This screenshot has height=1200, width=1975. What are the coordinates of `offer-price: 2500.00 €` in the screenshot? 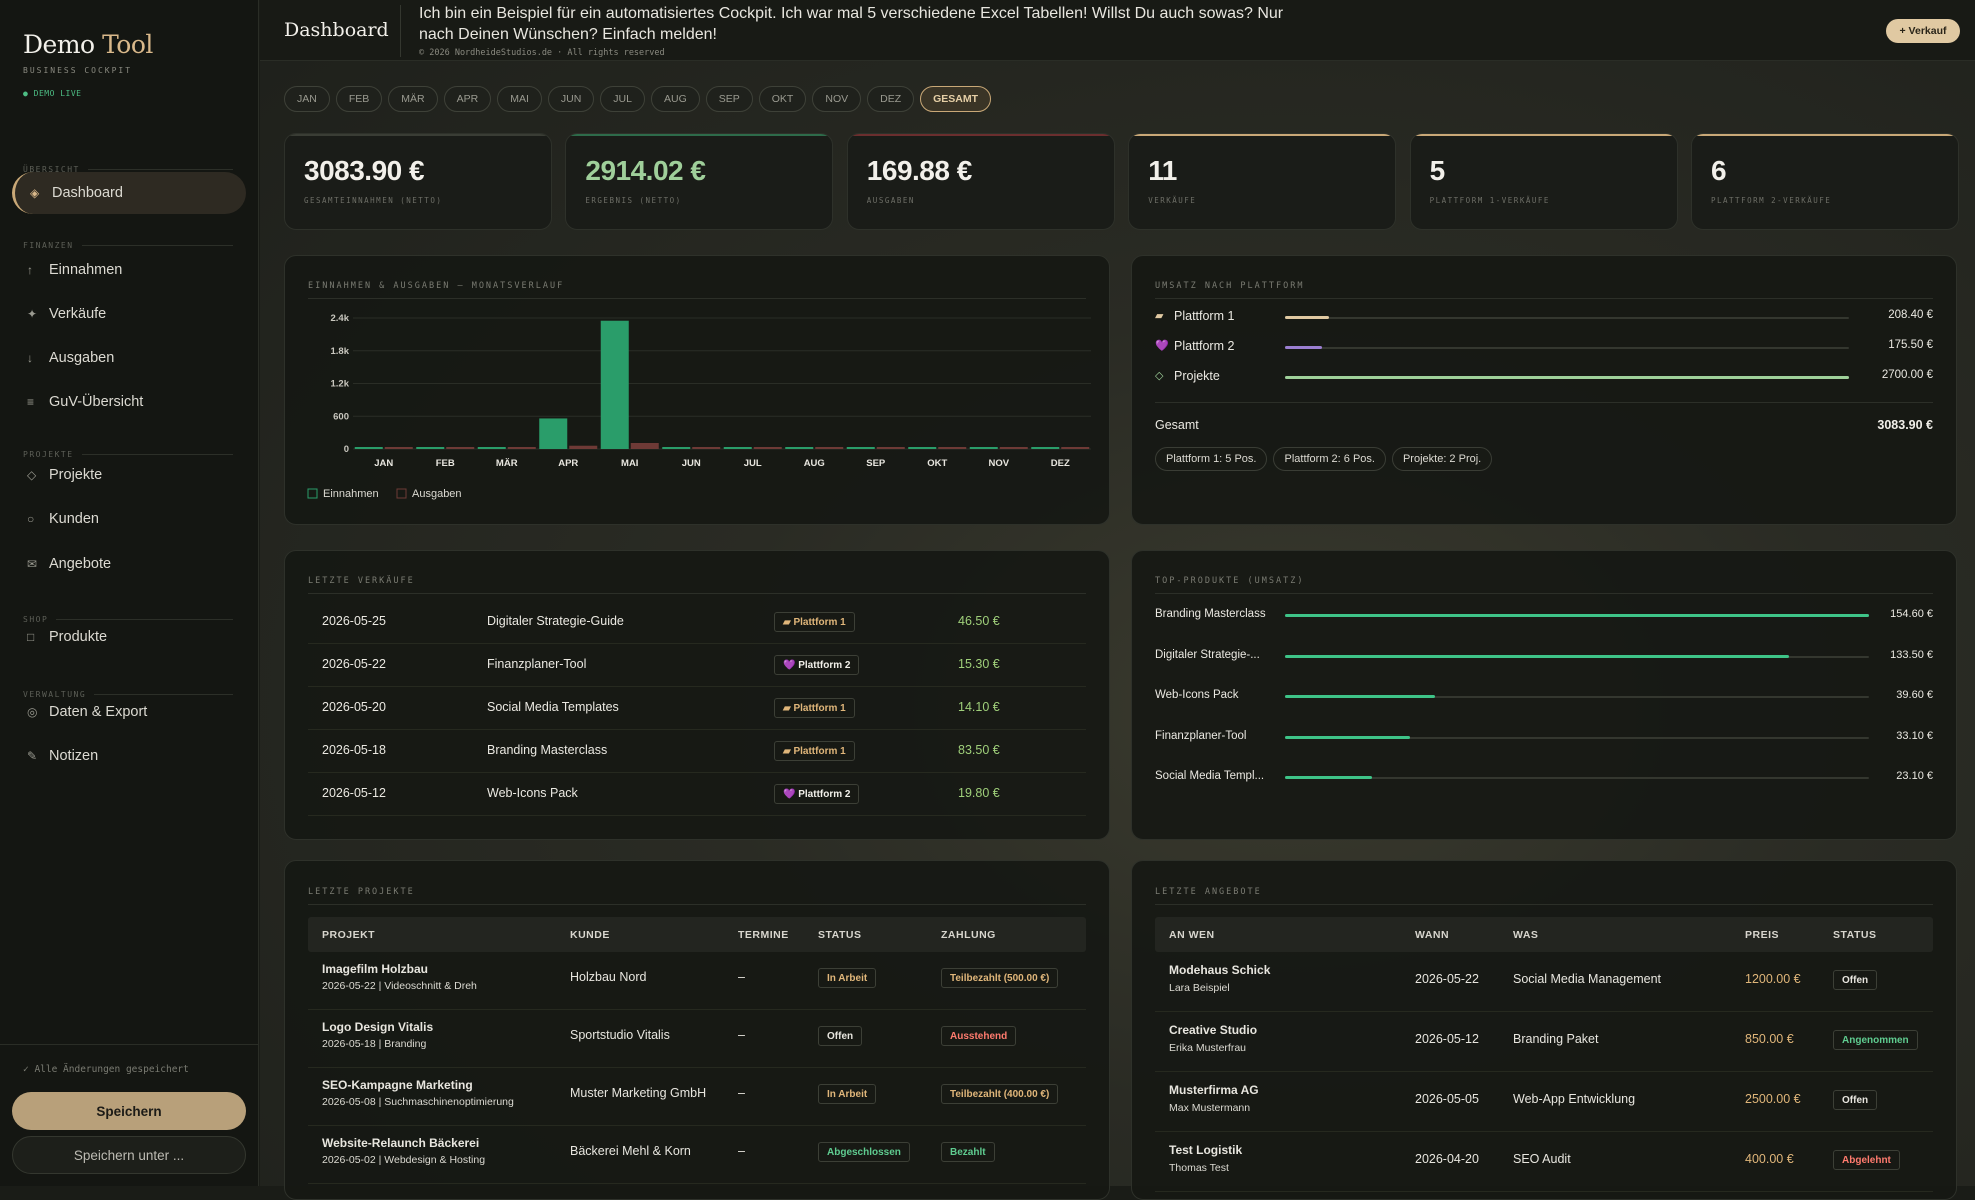 It's located at (1773, 1099).